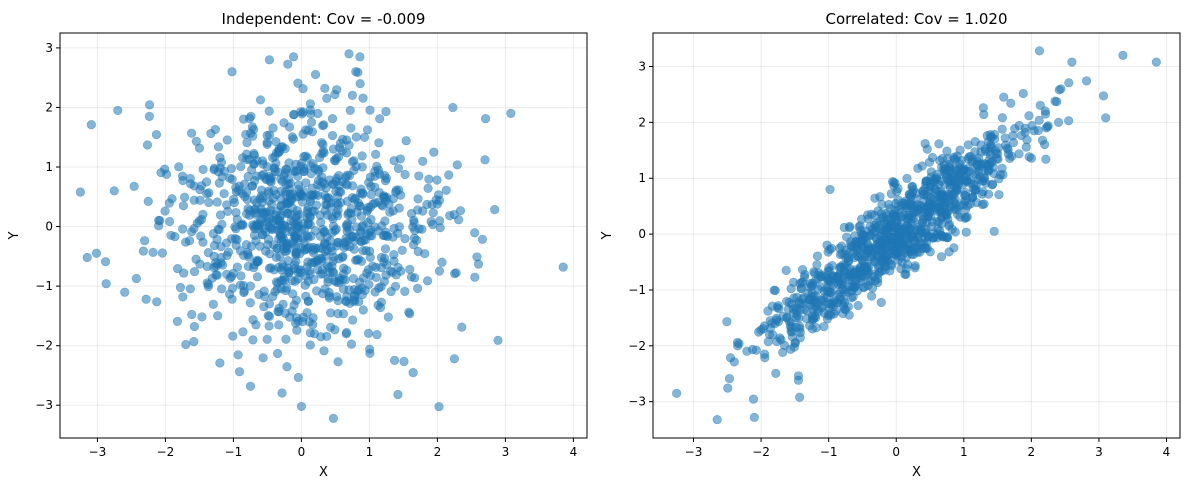 This screenshot has width=1189, height=490. What do you see at coordinates (637, 402) in the screenshot?
I see `y-tick-label: −3` at bounding box center [637, 402].